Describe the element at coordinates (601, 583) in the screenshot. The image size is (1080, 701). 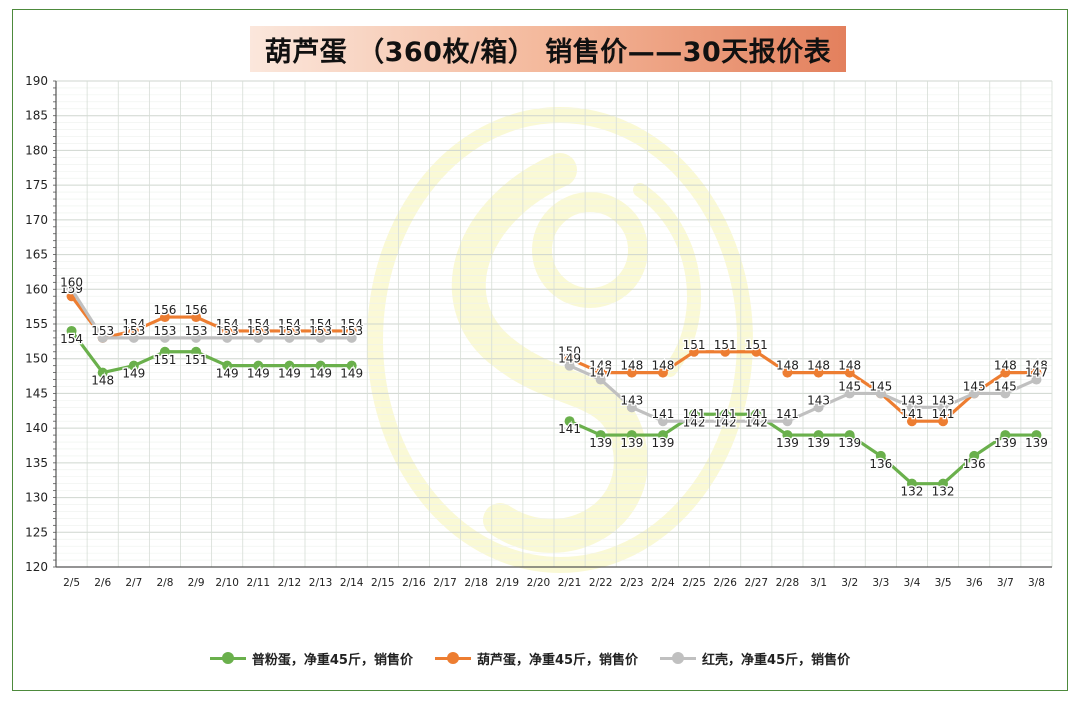
I see `x-tick-label: 2/22` at that location.